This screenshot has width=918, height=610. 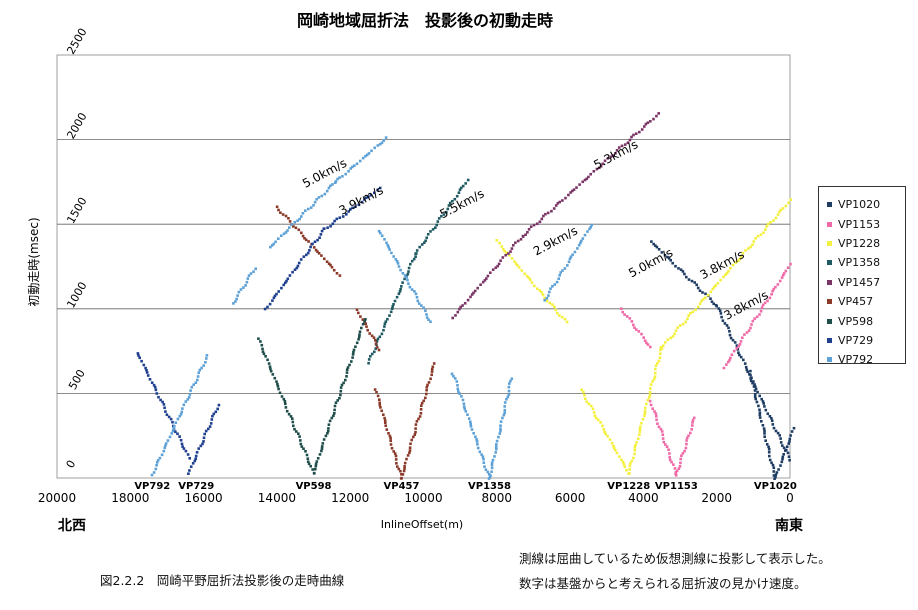 What do you see at coordinates (570, 498) in the screenshot?
I see `x-tick-label: 6000` at bounding box center [570, 498].